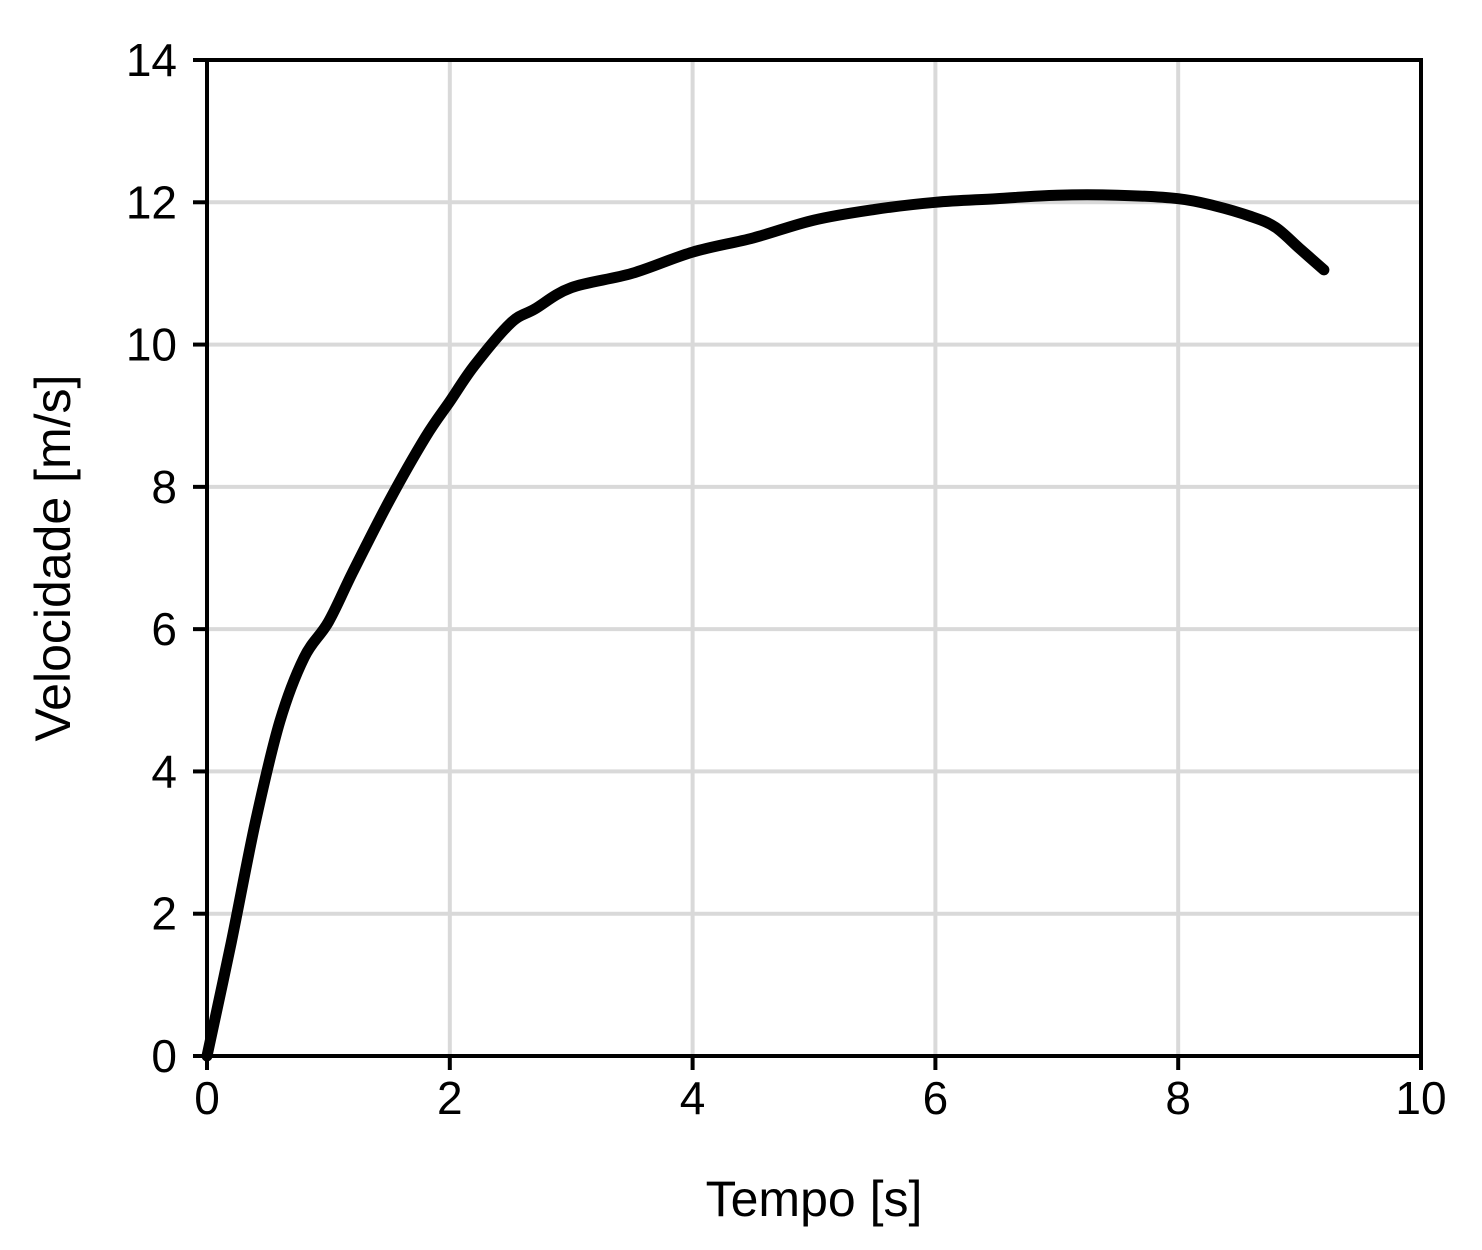 The width and height of the screenshot is (1482, 1250). Describe the element at coordinates (53, 558) in the screenshot. I see `y-axis-title: Velocidade [m/s]` at that location.